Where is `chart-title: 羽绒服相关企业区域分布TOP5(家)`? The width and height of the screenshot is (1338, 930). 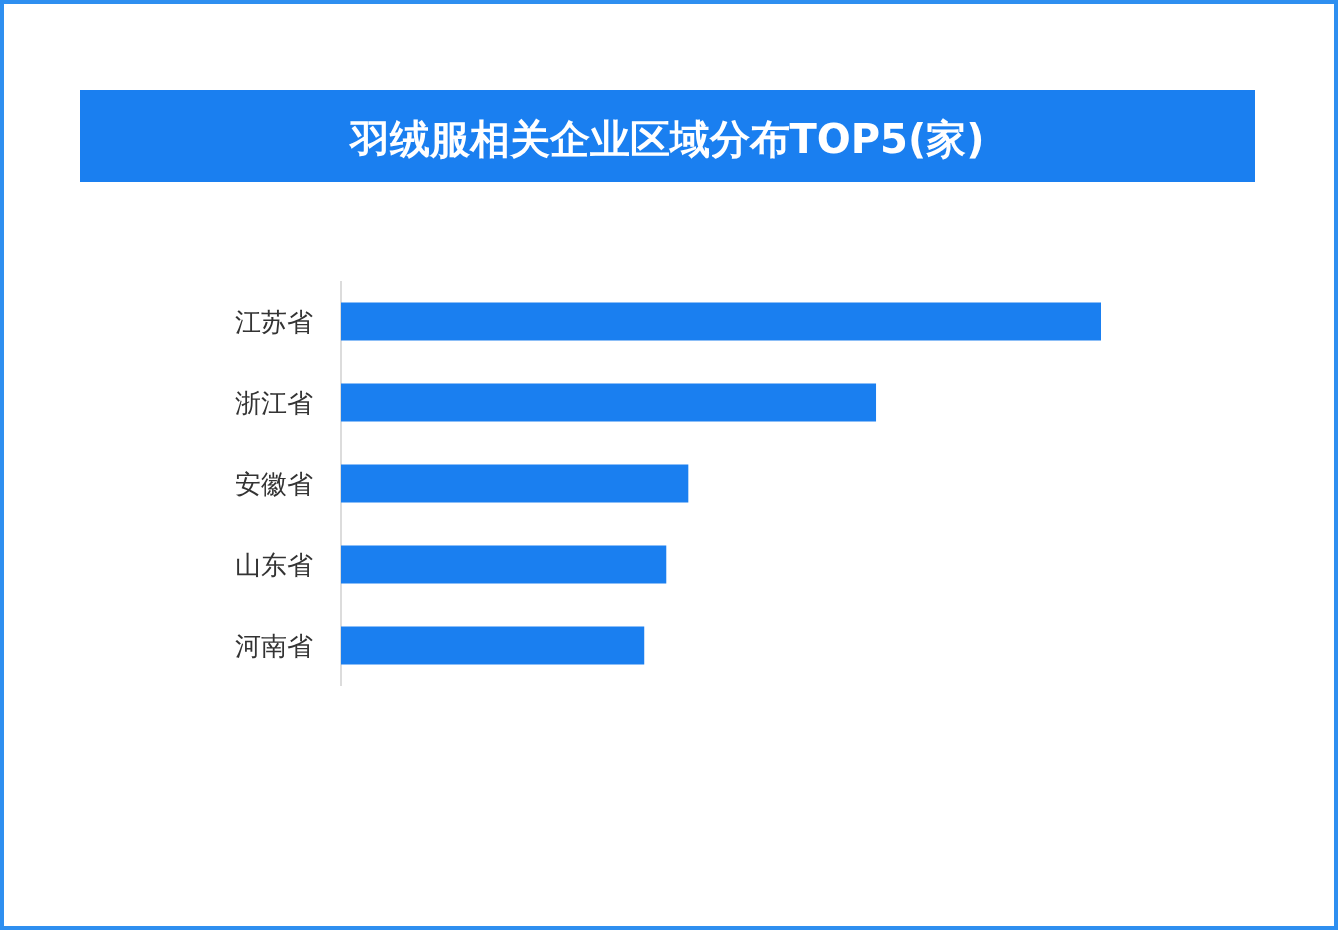
chart-title: 羽绒服相关企业区域分布TOP5(家) is located at coordinates (666, 139).